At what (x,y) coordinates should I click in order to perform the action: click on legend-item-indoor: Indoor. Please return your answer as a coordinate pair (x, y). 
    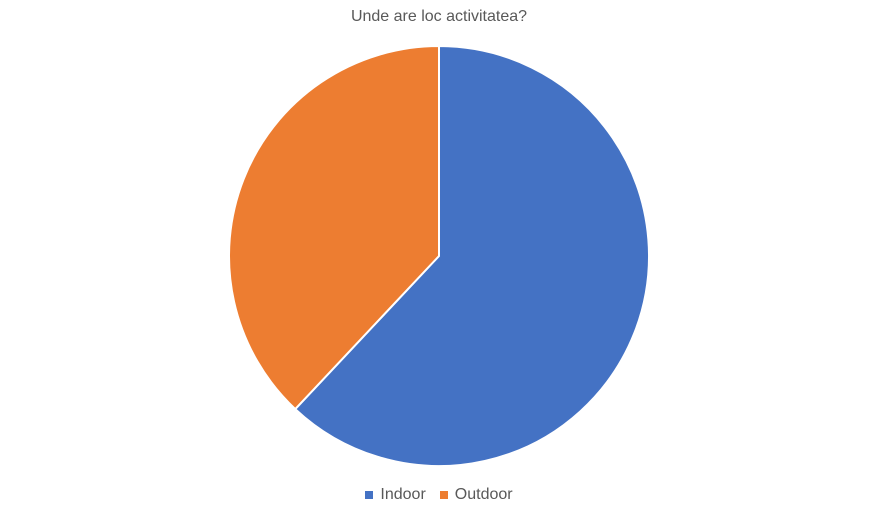
    Looking at the image, I should click on (395, 495).